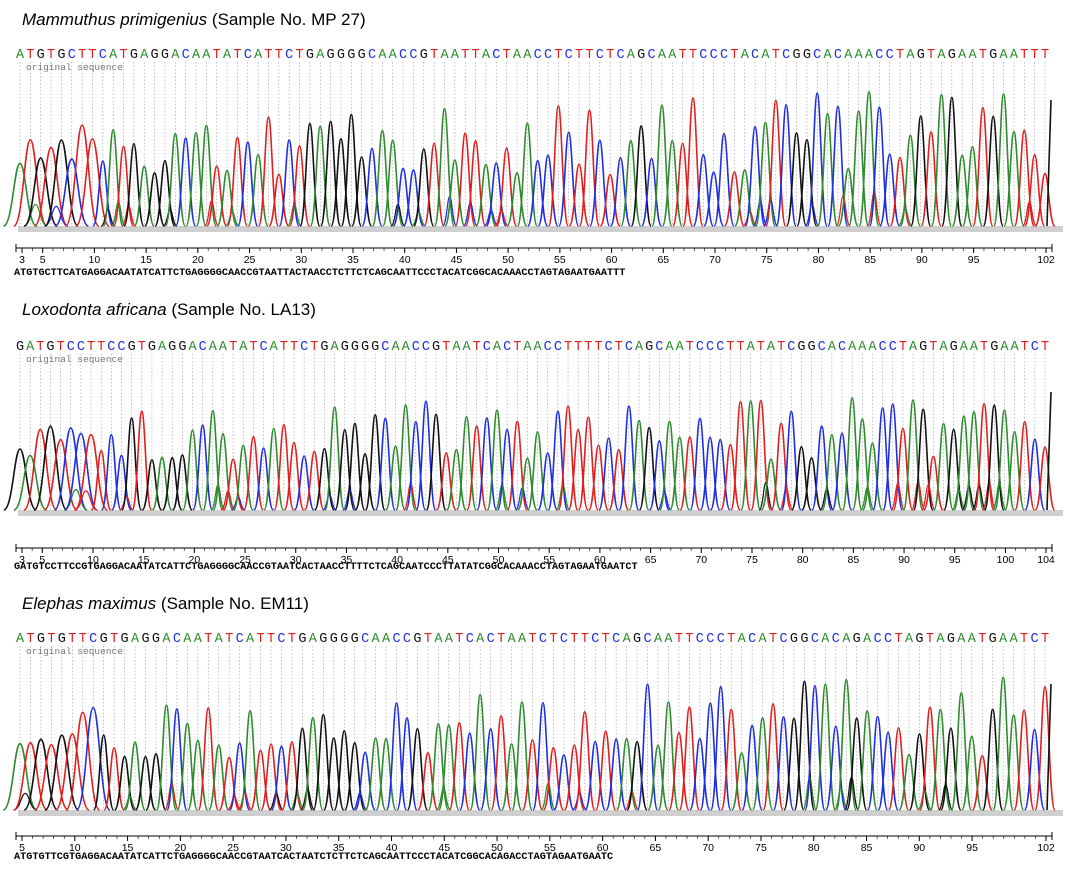 Image resolution: width=1073 pixels, height=873 pixels. I want to click on ruler-tick-label: 15, so click(128, 848).